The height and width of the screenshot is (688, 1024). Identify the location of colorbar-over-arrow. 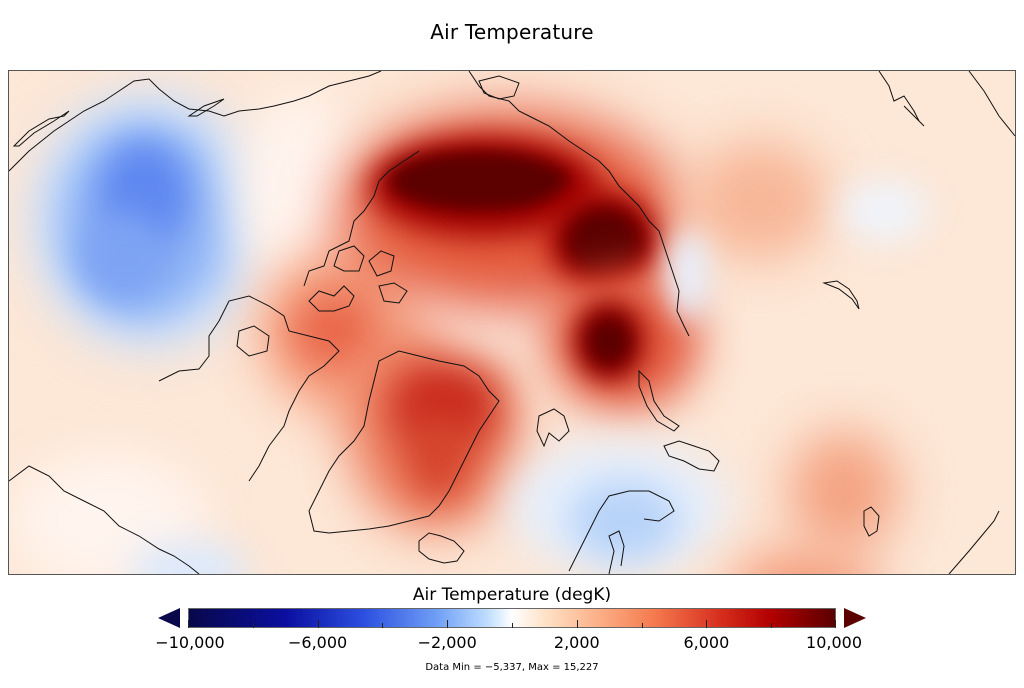
(855, 618).